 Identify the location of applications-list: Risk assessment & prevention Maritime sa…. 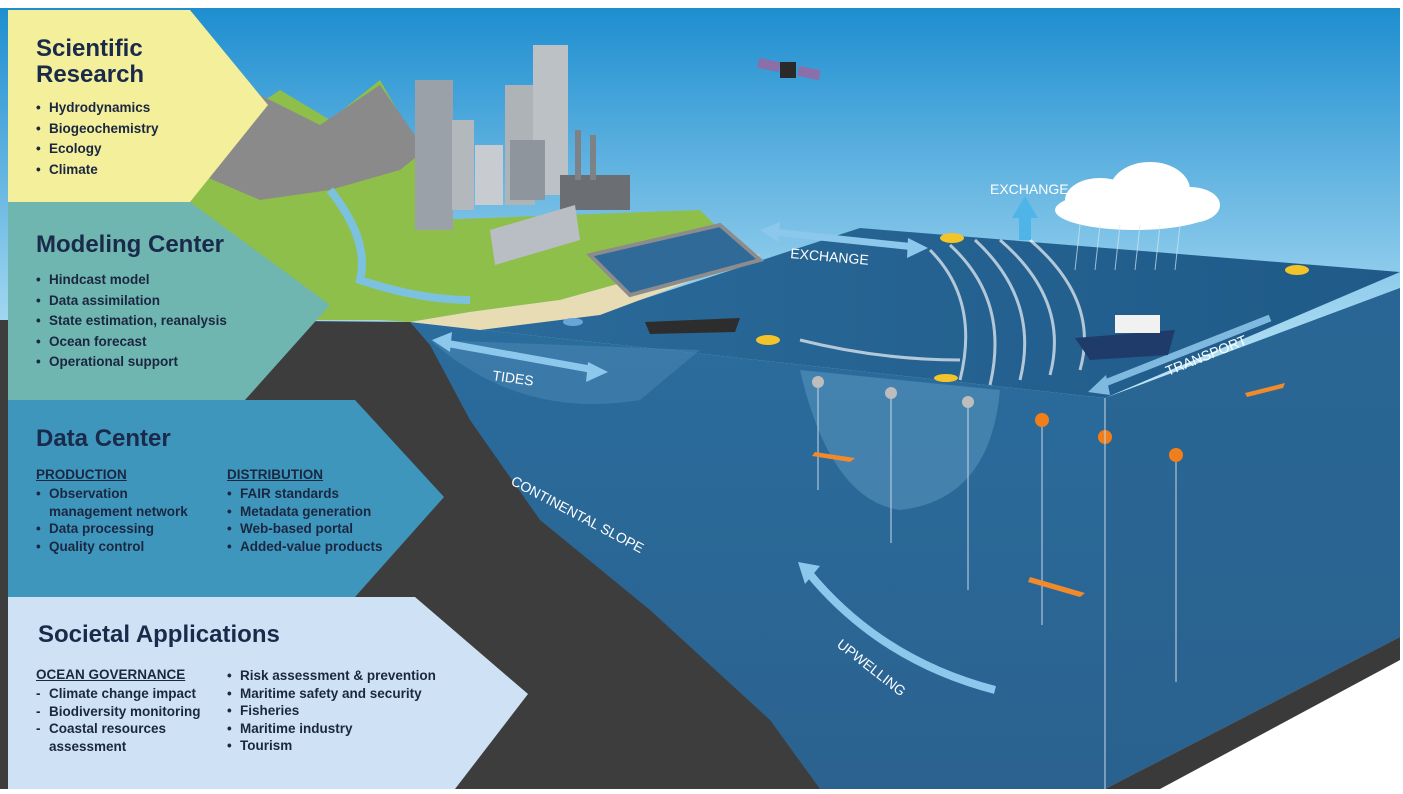
(339, 711).